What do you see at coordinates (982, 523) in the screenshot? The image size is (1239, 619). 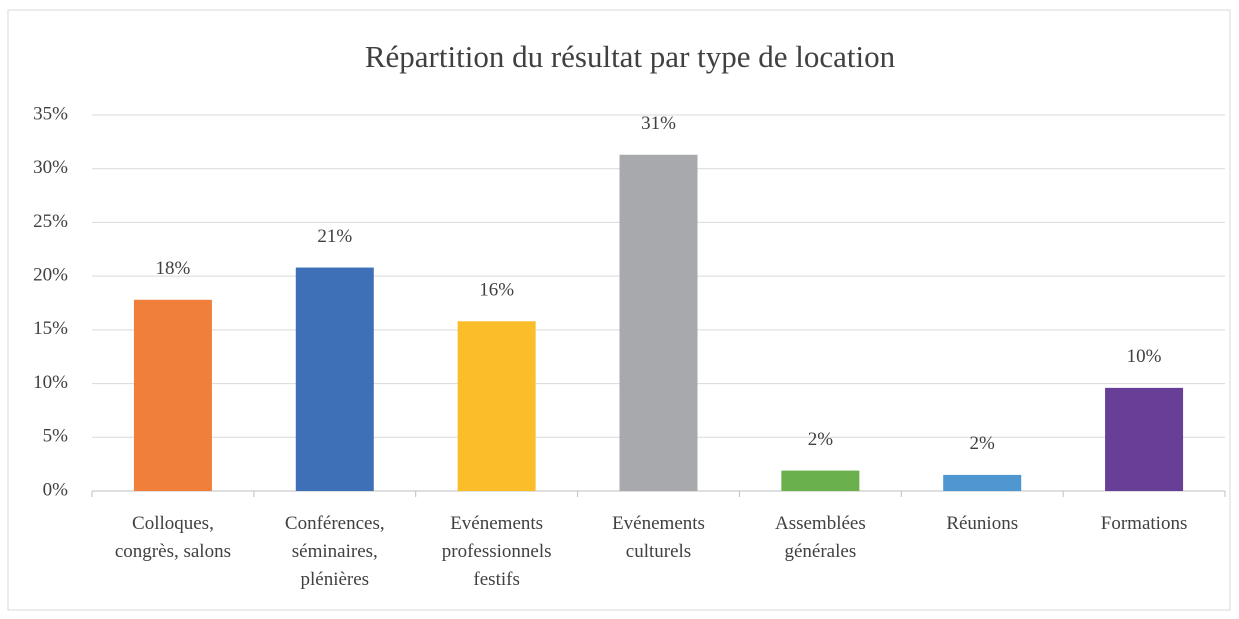 I see `x-tick-label: Réunions` at bounding box center [982, 523].